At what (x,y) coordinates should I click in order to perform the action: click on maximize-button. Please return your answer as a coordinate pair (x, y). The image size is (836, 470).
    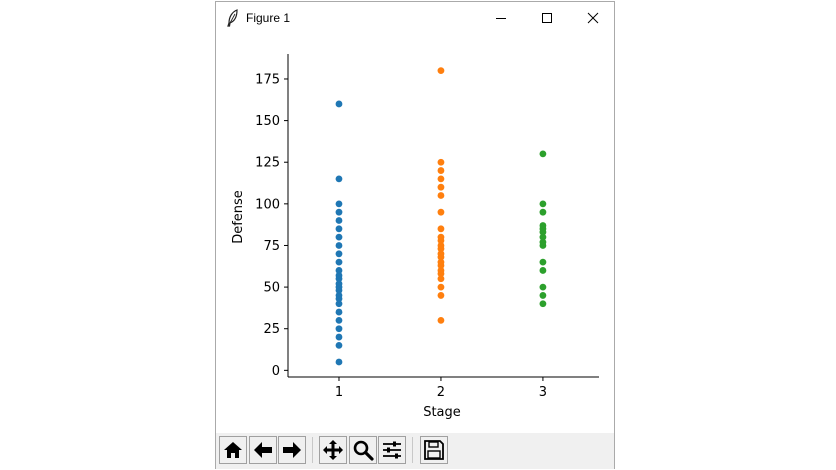
    Looking at the image, I should click on (547, 18).